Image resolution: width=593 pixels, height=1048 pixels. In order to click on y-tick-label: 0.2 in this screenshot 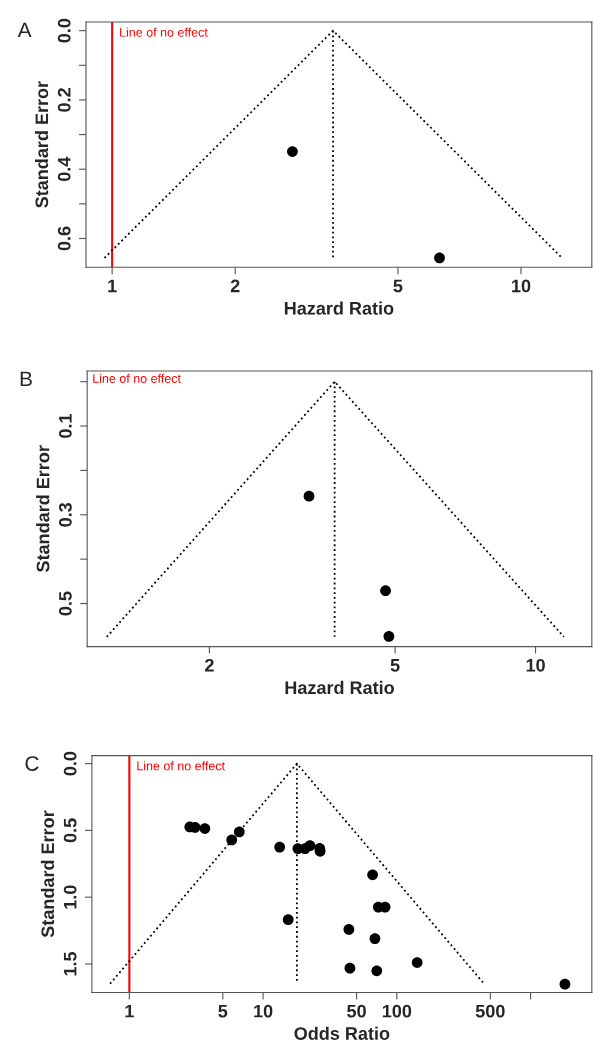, I will do `click(64, 100)`.